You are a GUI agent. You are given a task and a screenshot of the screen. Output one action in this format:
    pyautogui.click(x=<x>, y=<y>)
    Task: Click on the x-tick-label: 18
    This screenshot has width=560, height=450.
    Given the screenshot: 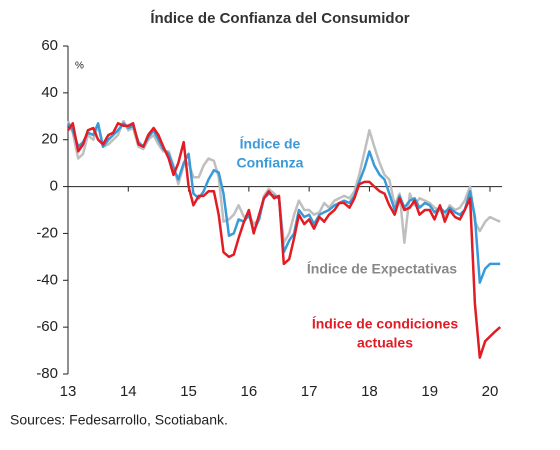 What is the action you would take?
    pyautogui.click(x=369, y=391)
    